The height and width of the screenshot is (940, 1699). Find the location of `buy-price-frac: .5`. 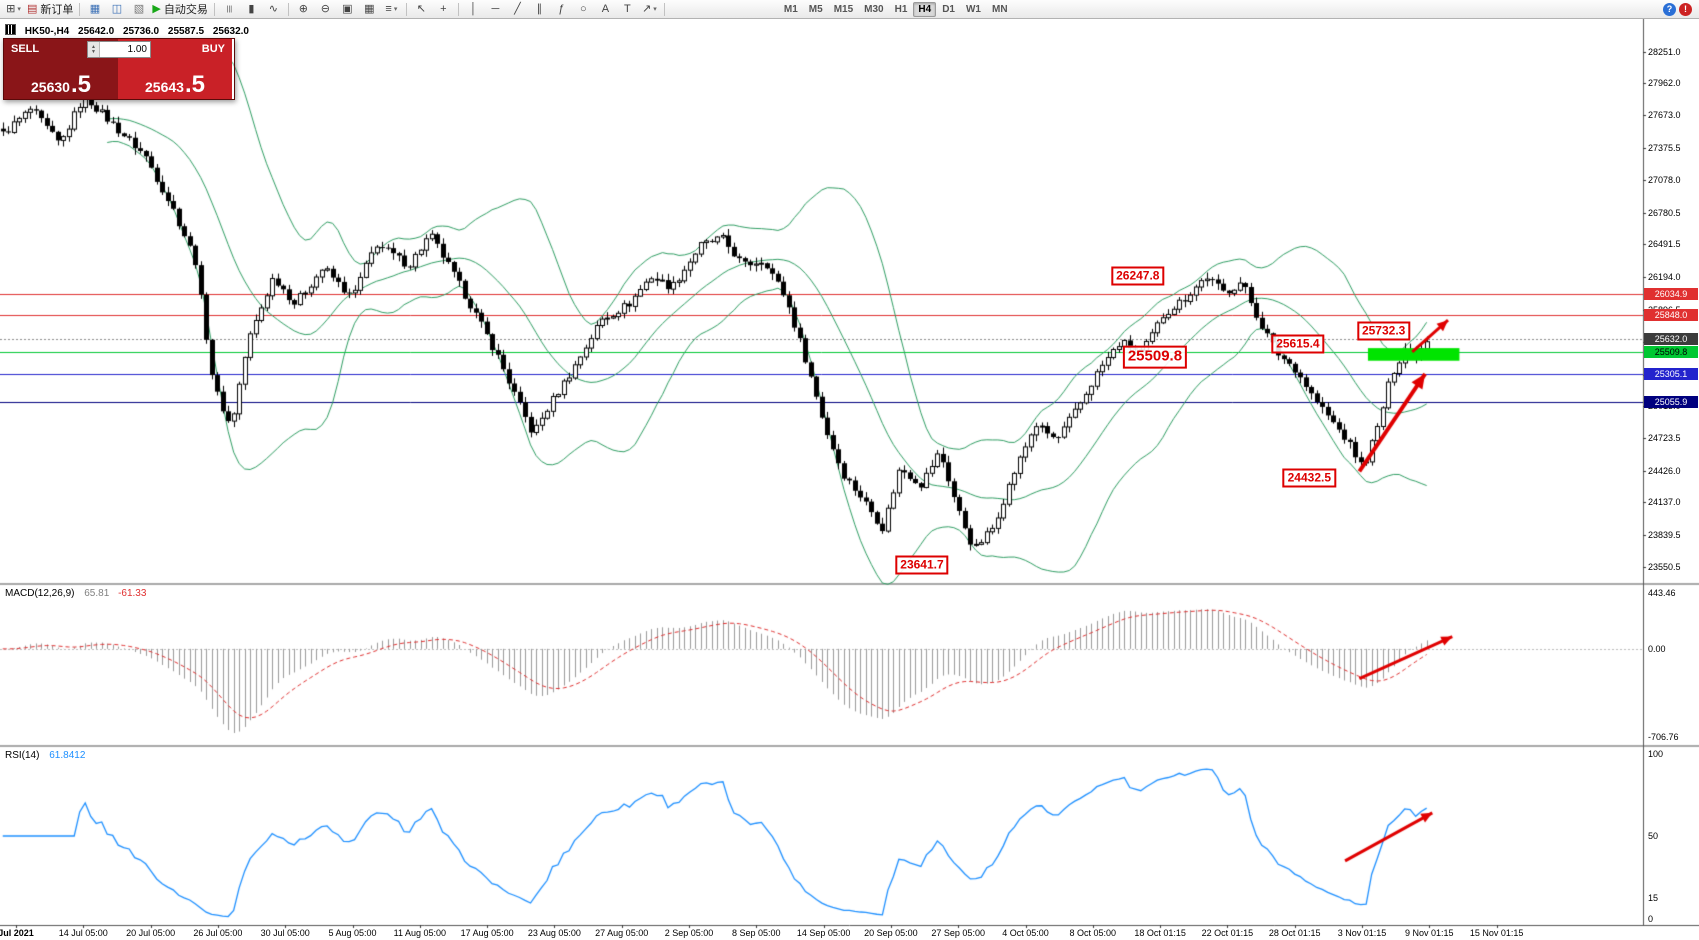

buy-price-frac: .5 is located at coordinates (194, 84).